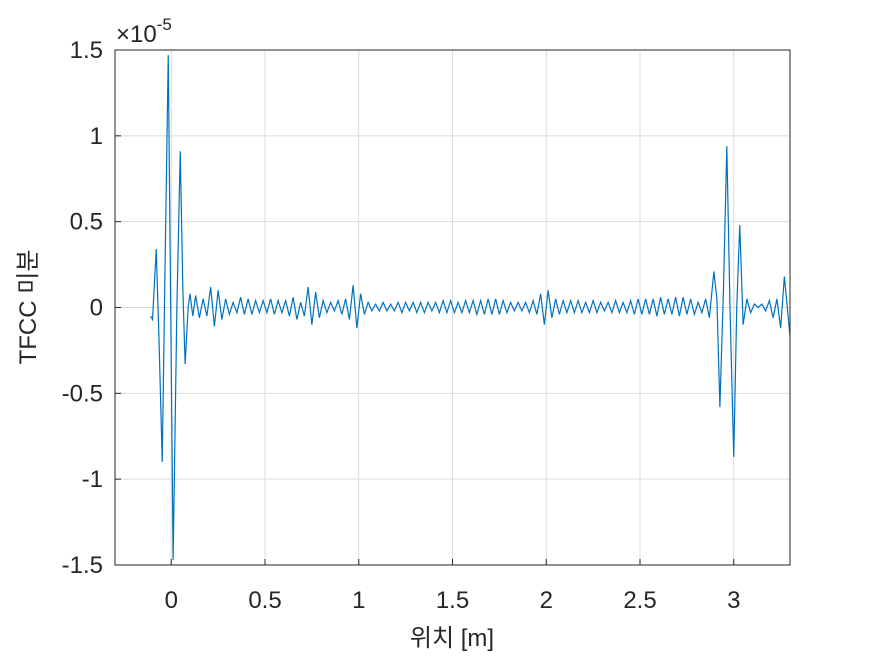 The width and height of the screenshot is (875, 656). Describe the element at coordinates (164, 24) in the screenshot. I see `y-exponent-power: -5` at that location.